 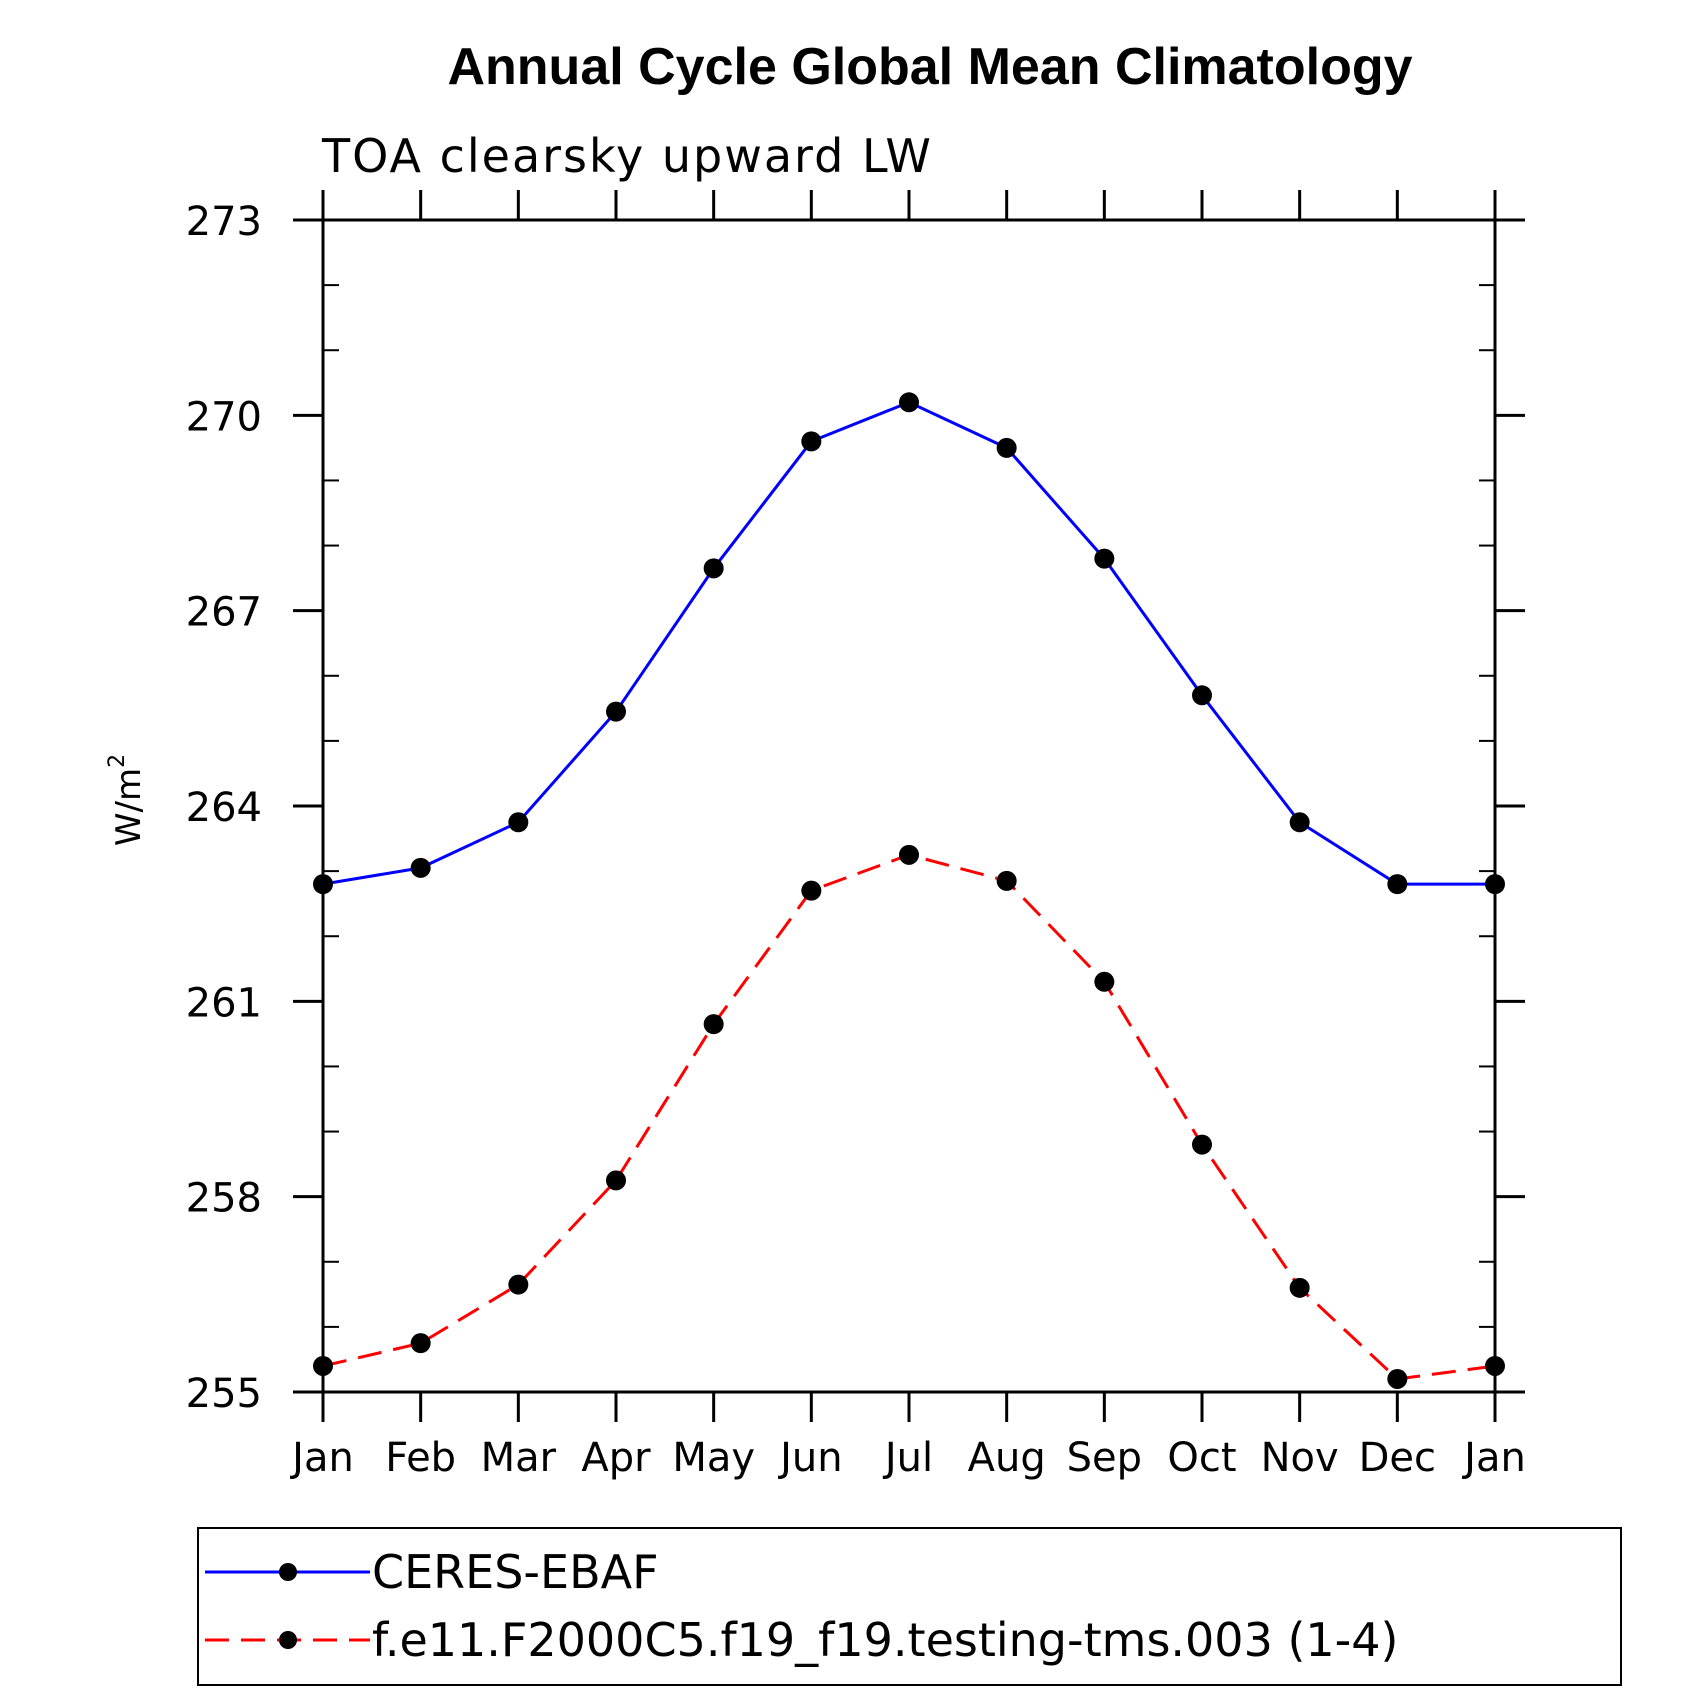 What do you see at coordinates (519, 1458) in the screenshot?
I see `x-tick-label: Mar` at bounding box center [519, 1458].